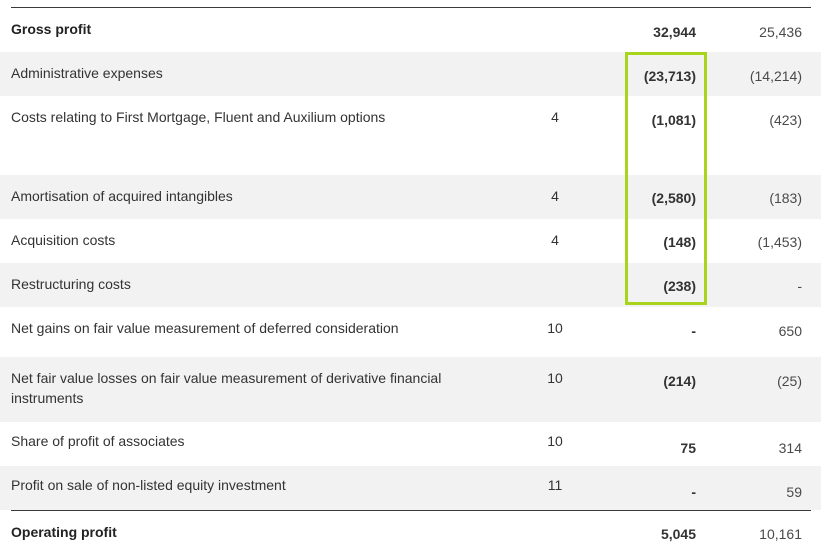 The height and width of the screenshot is (557, 821). What do you see at coordinates (87, 73) in the screenshot?
I see `row-label: Administrative expenses` at bounding box center [87, 73].